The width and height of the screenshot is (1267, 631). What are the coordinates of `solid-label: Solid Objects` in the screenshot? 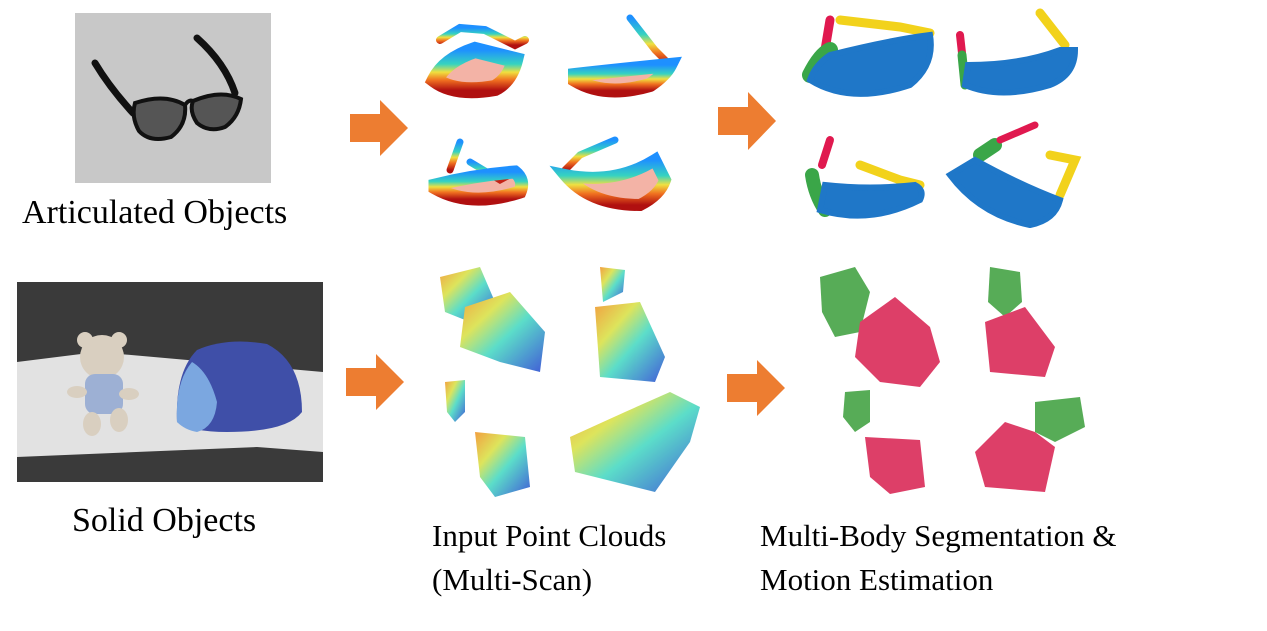 It's located at (164, 520).